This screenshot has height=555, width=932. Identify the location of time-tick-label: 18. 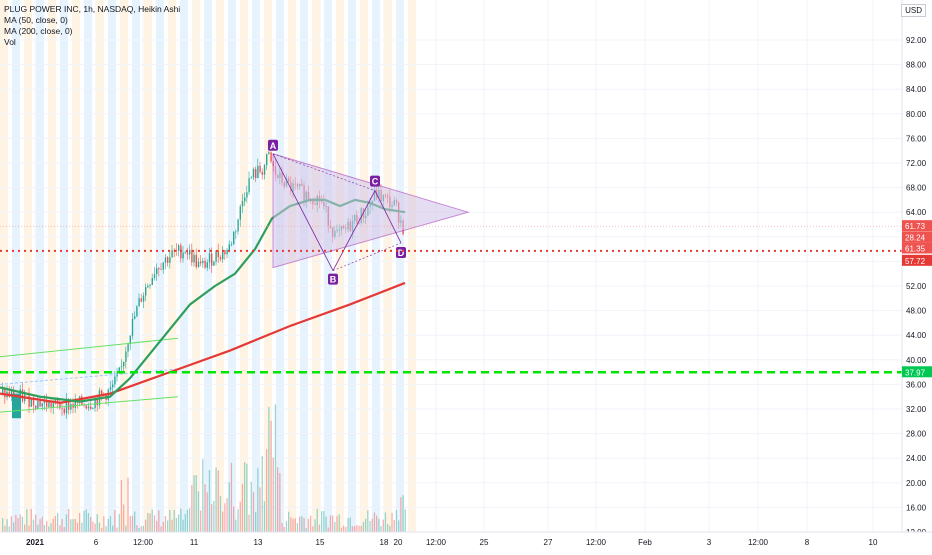
(384, 542).